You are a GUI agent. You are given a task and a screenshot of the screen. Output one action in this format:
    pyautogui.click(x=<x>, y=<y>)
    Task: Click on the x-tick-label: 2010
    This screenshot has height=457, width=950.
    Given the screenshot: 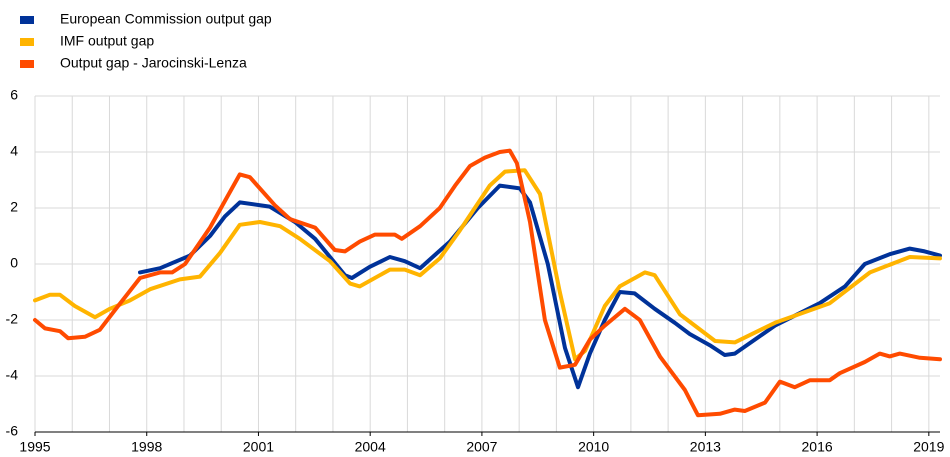 What is the action you would take?
    pyautogui.click(x=593, y=447)
    